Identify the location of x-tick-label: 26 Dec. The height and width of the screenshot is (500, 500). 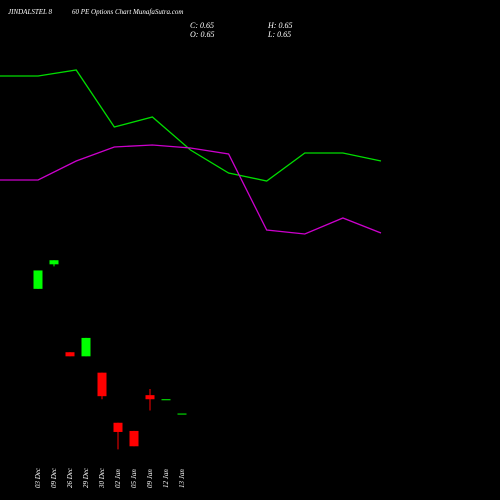
(70, 477).